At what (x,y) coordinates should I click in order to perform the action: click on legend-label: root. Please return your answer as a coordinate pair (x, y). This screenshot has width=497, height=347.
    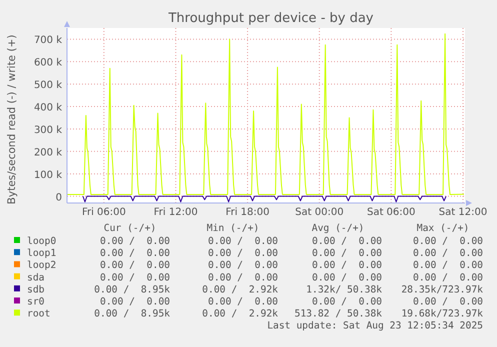
    Looking at the image, I should click on (38, 314).